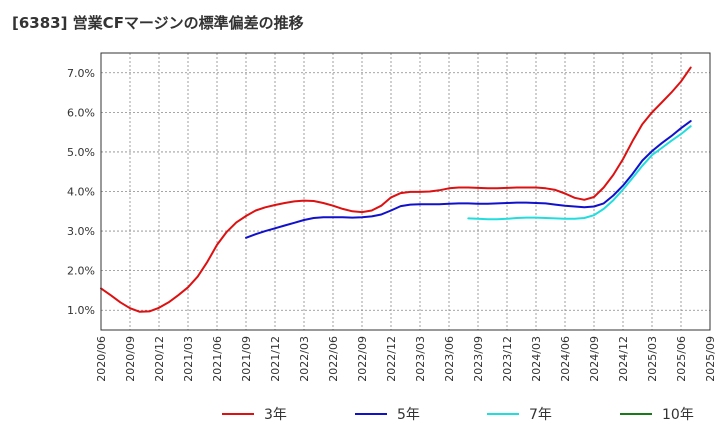  Describe the element at coordinates (565, 359) in the screenshot. I see `x-tick-label: 2024/06` at that location.